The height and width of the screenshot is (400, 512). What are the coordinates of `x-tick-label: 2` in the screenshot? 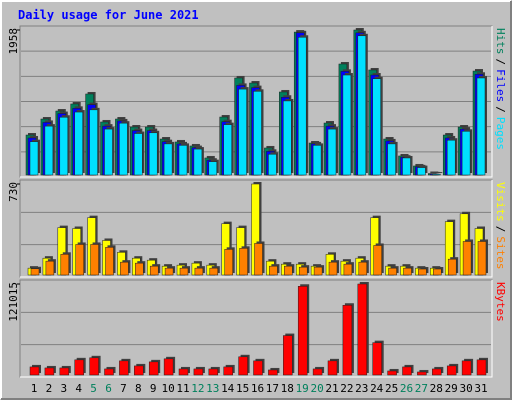 It's located at (49, 388).